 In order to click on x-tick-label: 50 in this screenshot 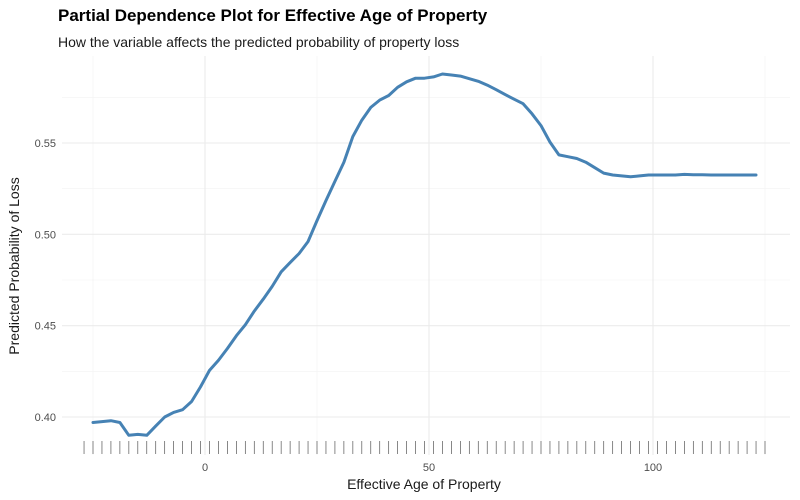, I will do `click(429, 468)`.